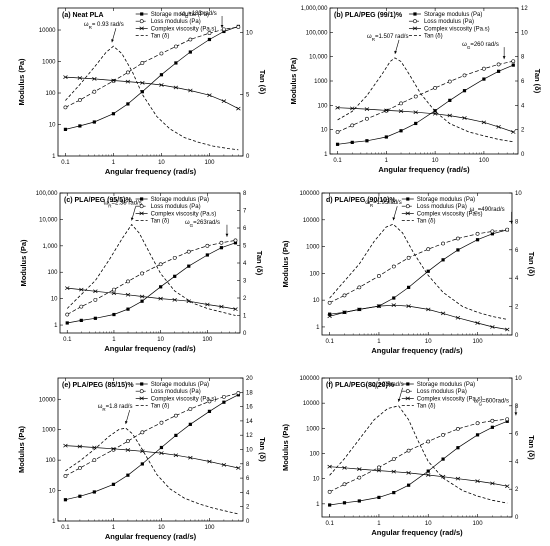 Image resolution: width=550 pixels, height=546 pixels. What do you see at coordinates (98, 385) in the screenshot?
I see `panel-title: (e) PLA/PEG (85/15)%` at bounding box center [98, 385].